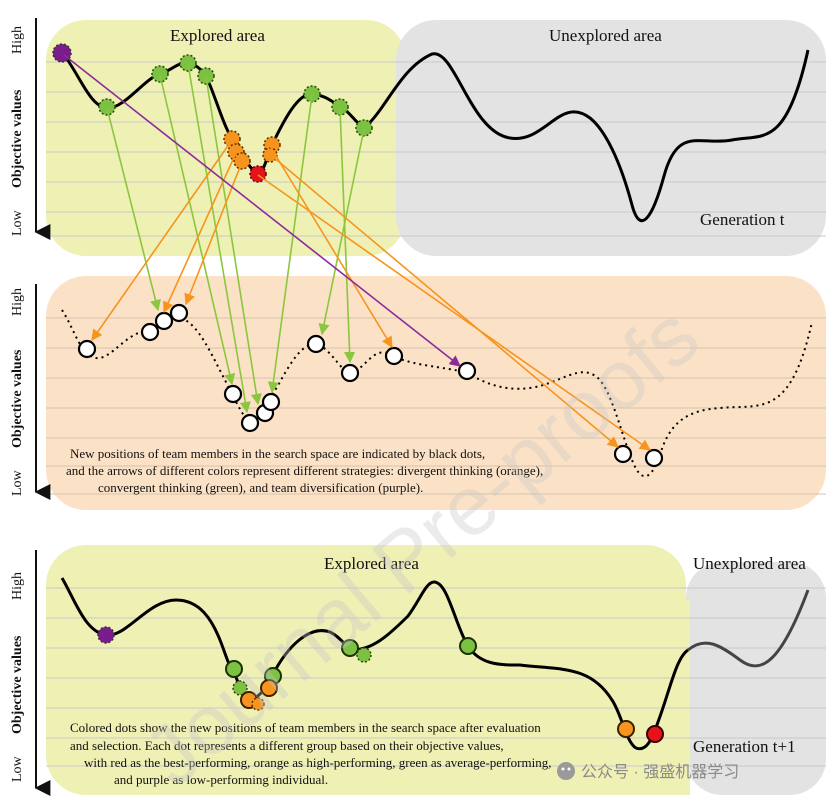  What do you see at coordinates (258, 704) in the screenshot?
I see `orange-individual-dashed` at bounding box center [258, 704].